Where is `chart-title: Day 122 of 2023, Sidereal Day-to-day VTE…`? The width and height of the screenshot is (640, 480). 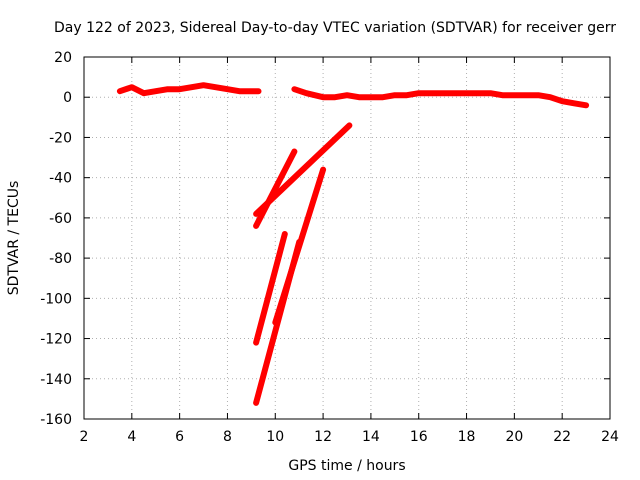 chart-title: Day 122 of 2023, Sidereal Day-to-day VTE… is located at coordinates (335, 28).